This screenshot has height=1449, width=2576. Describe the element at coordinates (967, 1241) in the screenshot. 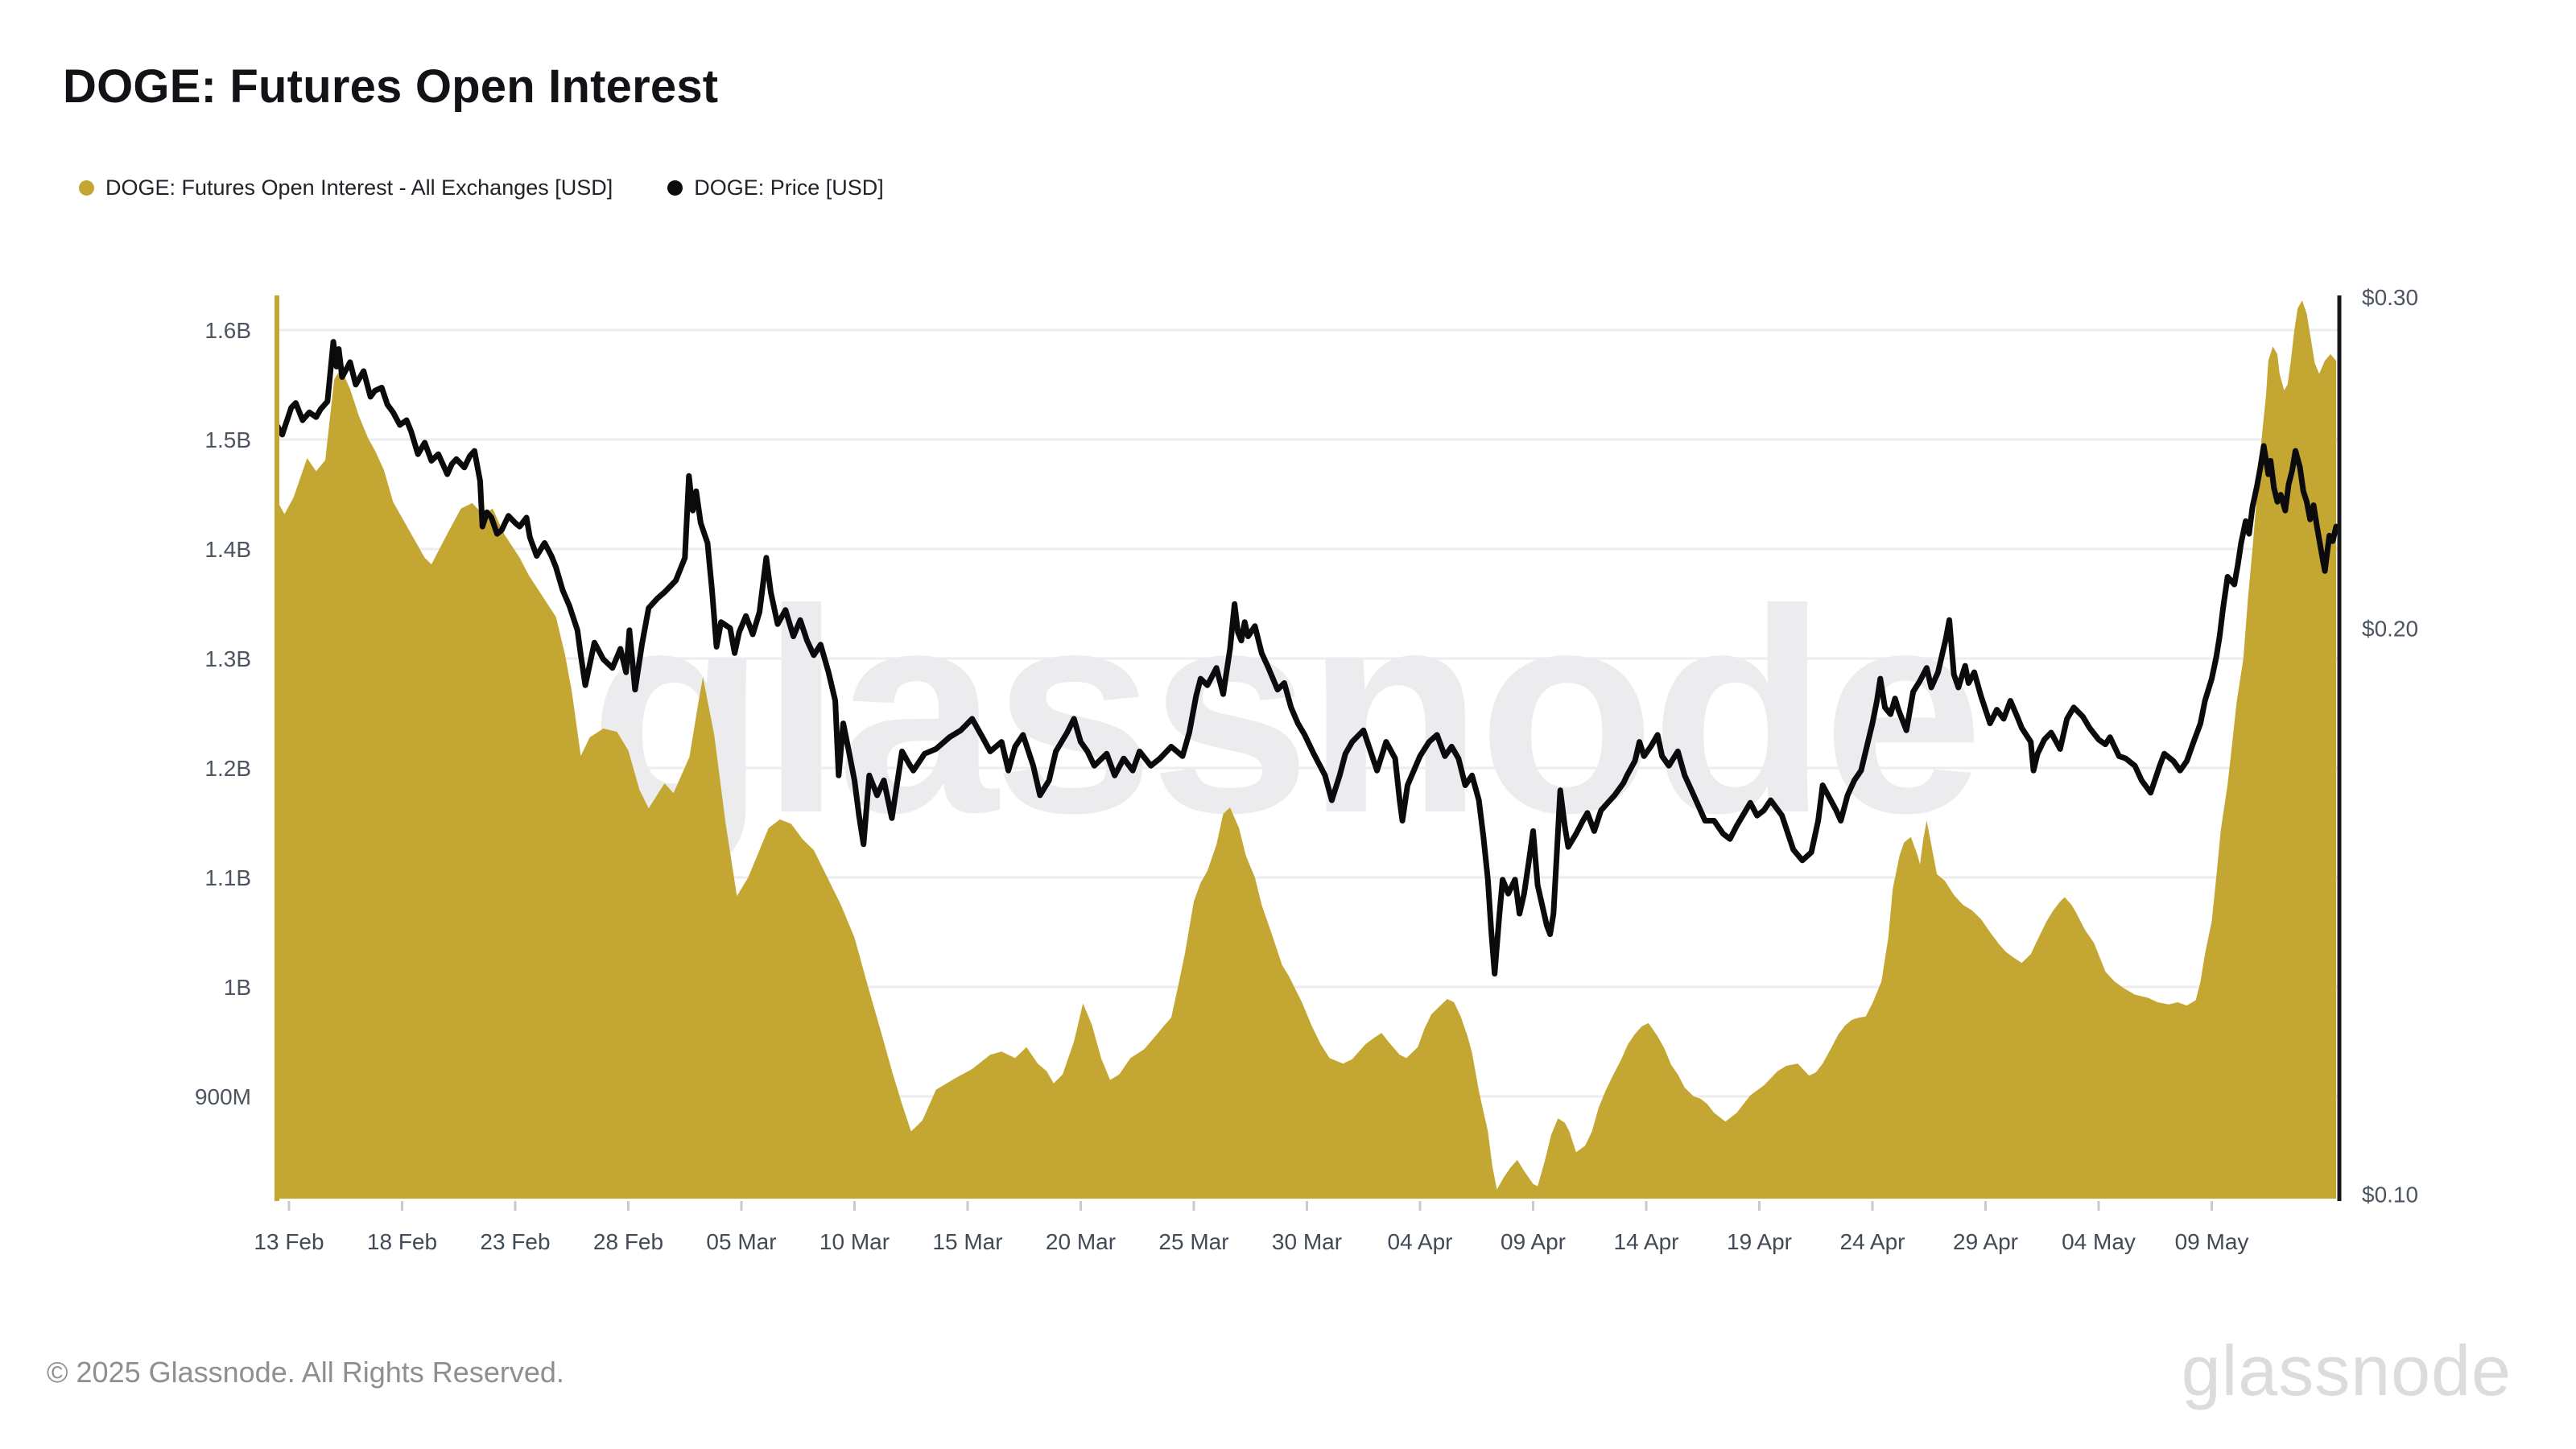

I see `x-axis-tick-label: 15 Mar` at that location.